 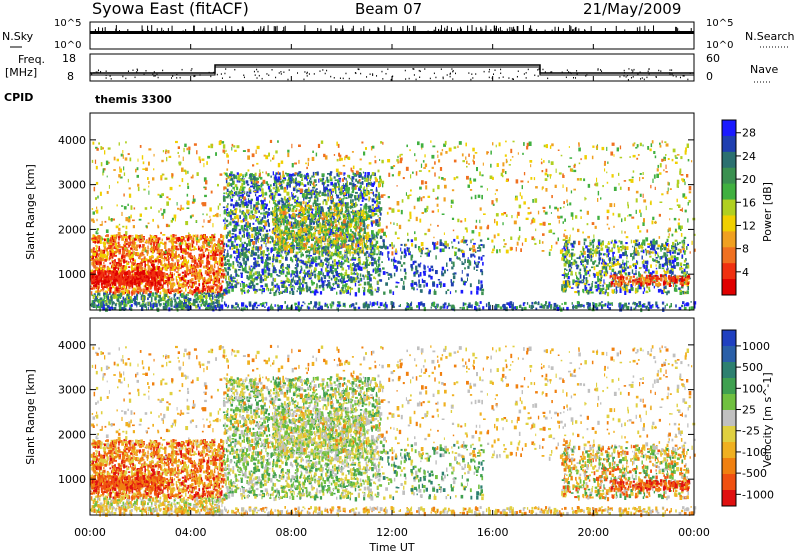 I want to click on nave-top-tick: 60, so click(x=713, y=58).